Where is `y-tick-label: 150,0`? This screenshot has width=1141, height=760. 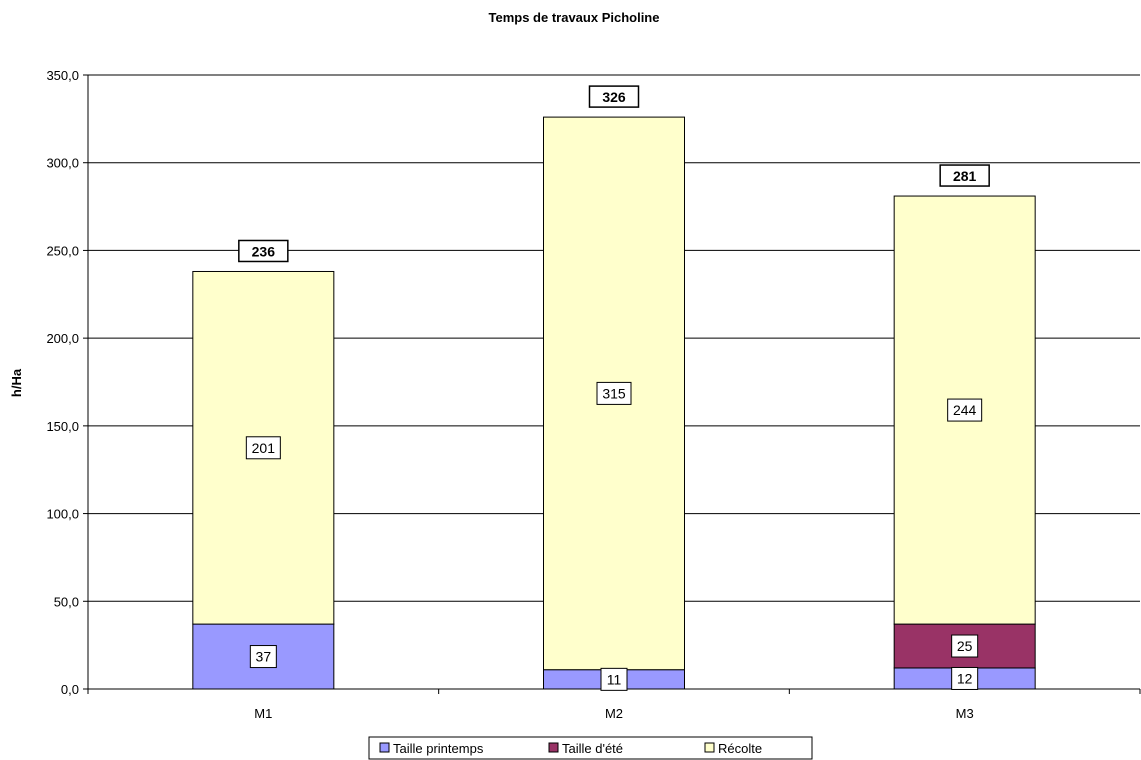
y-tick-label: 150,0 is located at coordinates (62, 426).